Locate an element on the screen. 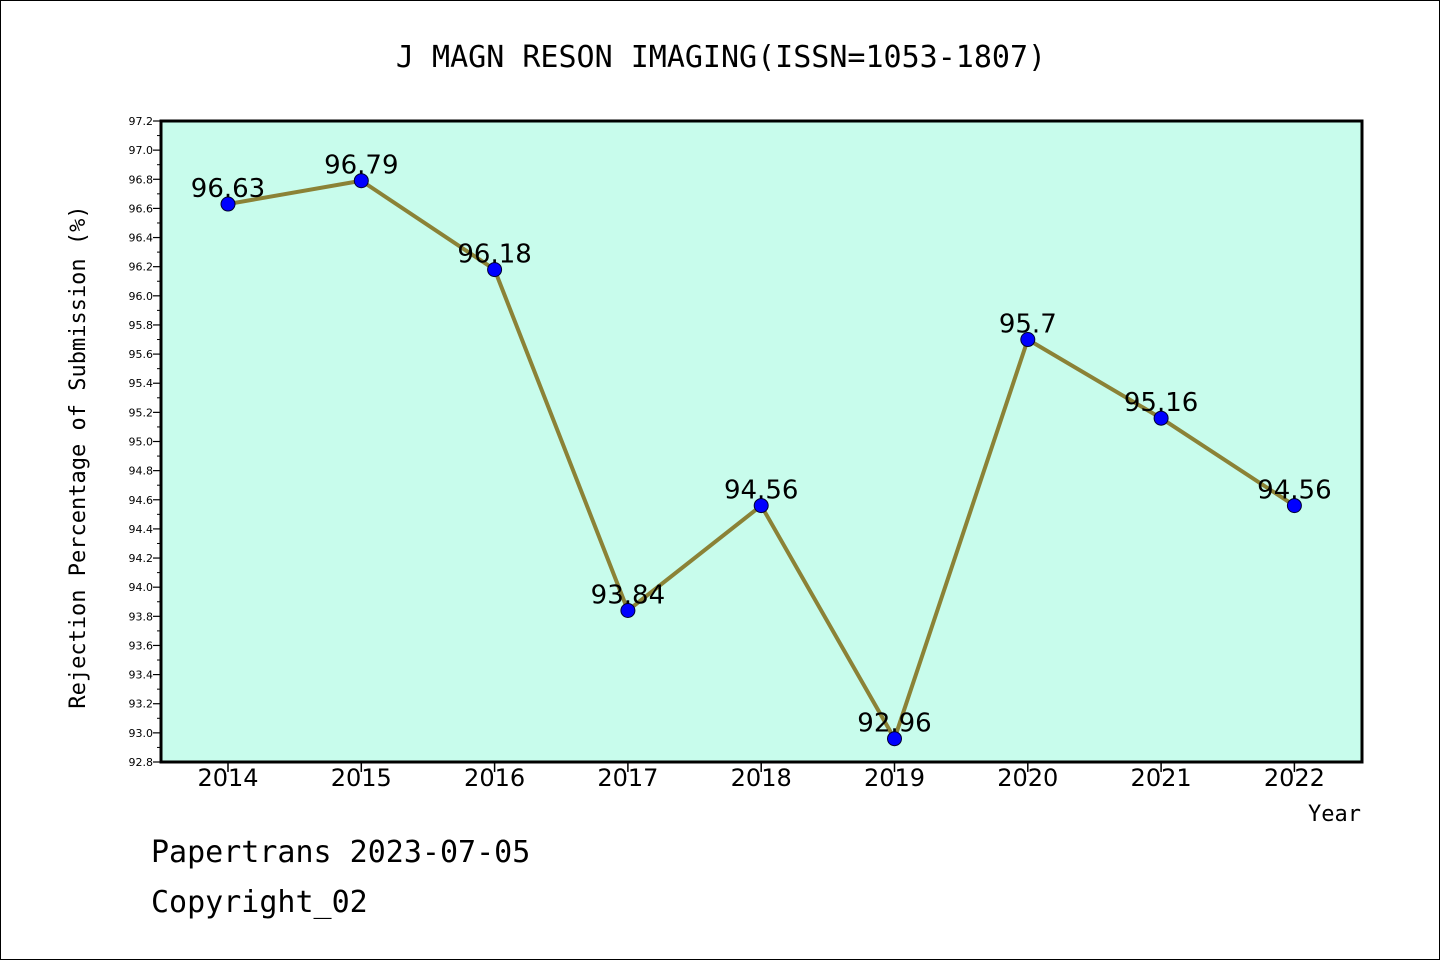 The image size is (1440, 960). x-tick-label: 2015 is located at coordinates (361, 778).